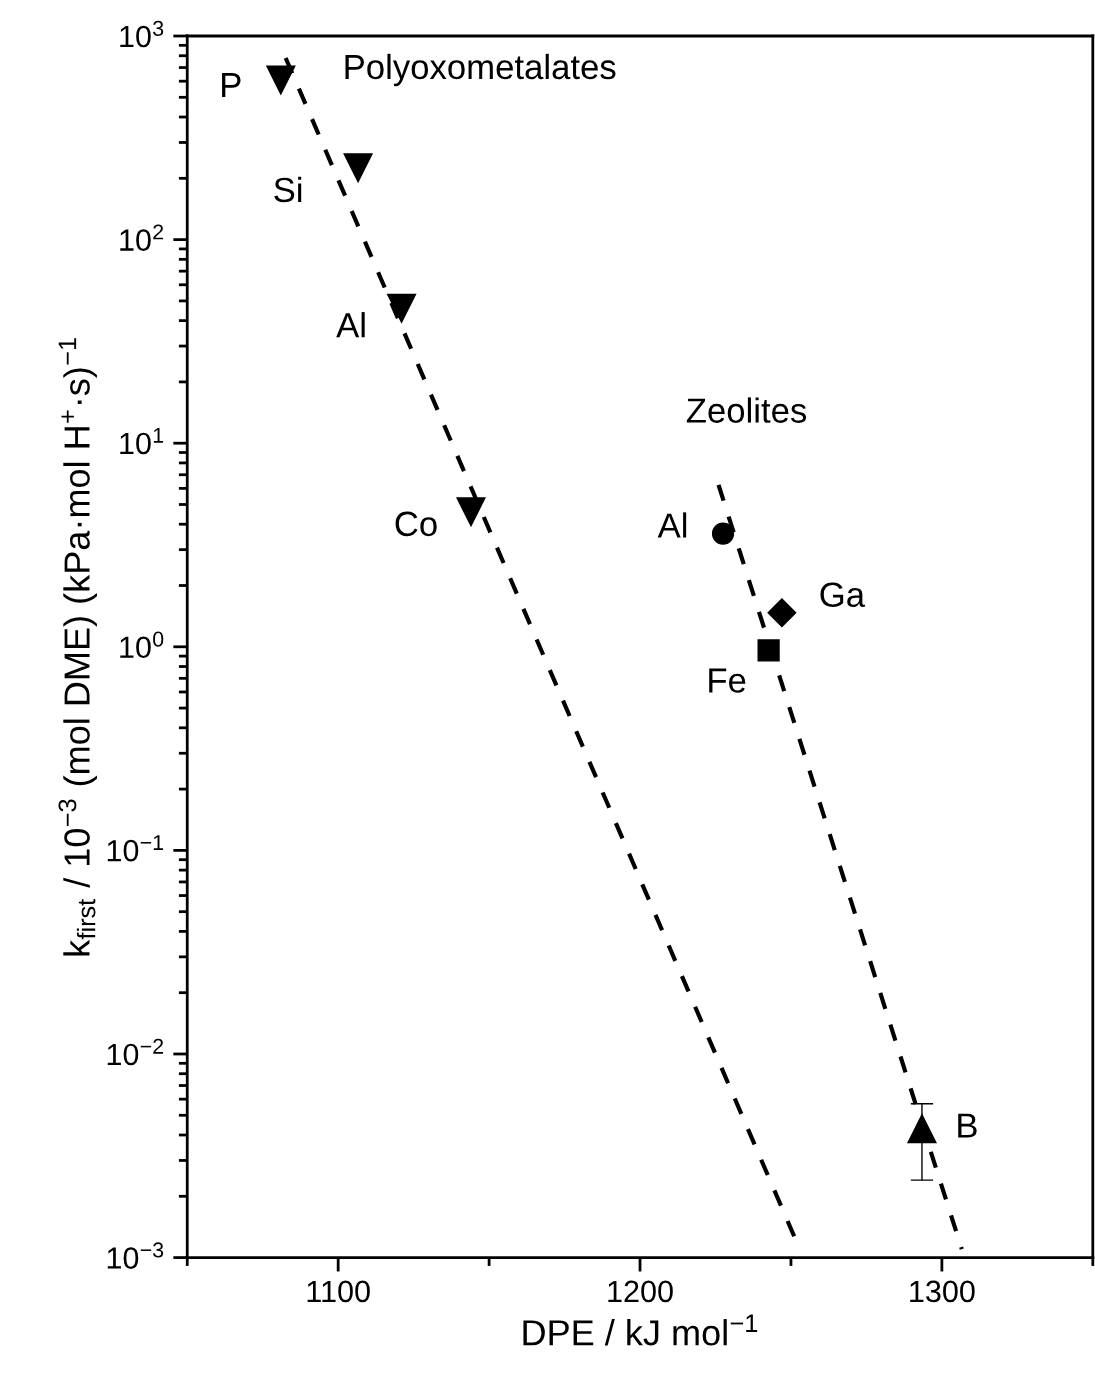 This screenshot has width=1095, height=1385. What do you see at coordinates (416, 524) in the screenshot?
I see `annotation: Co` at bounding box center [416, 524].